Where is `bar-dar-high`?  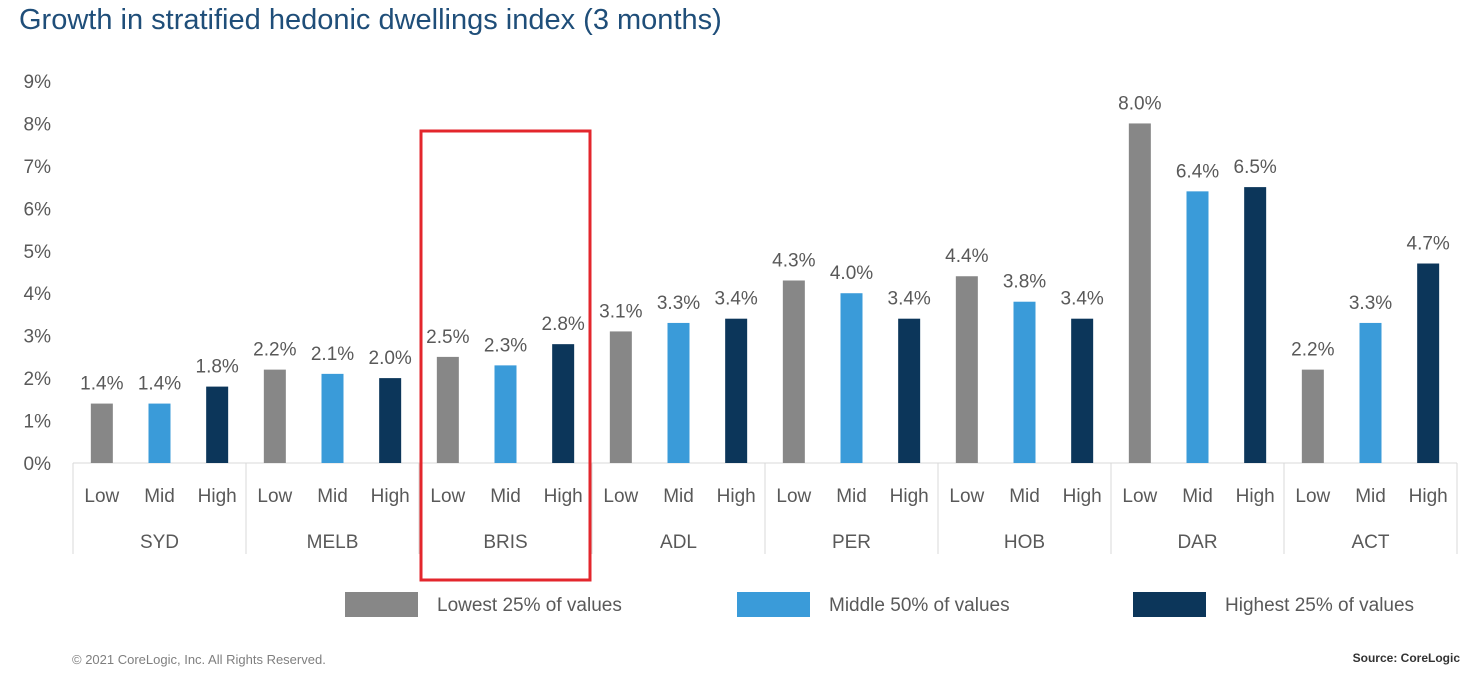 bar-dar-high is located at coordinates (1255, 325).